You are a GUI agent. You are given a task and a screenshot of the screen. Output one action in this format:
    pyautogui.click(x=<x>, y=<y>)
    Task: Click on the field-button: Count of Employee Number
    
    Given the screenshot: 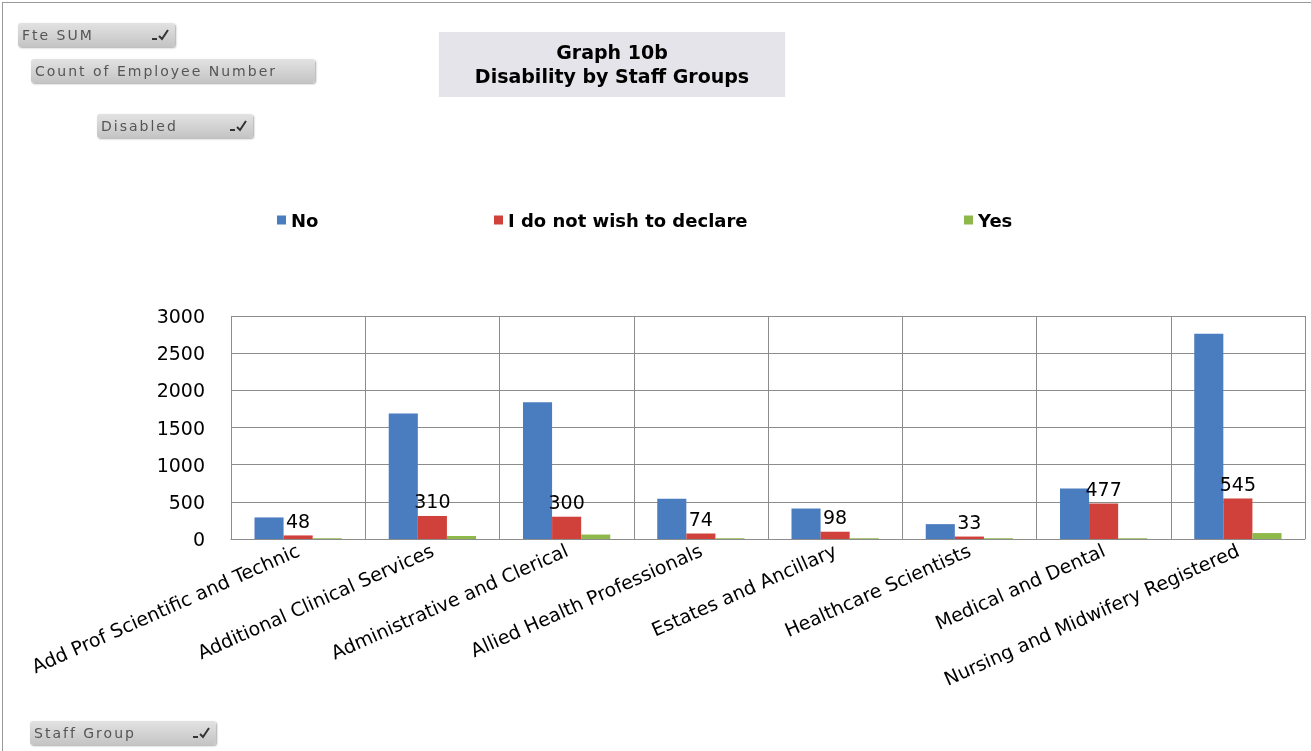 What is the action you would take?
    pyautogui.click(x=173, y=71)
    